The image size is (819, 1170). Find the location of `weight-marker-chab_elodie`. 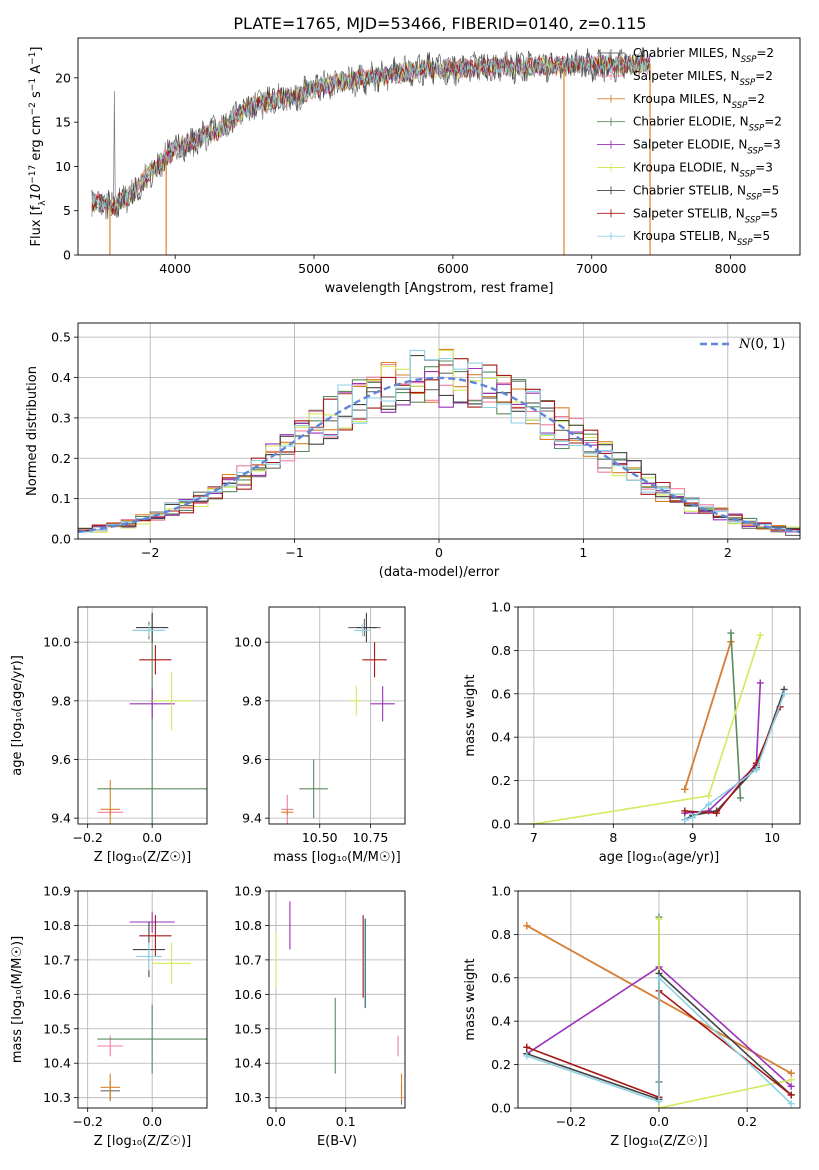

weight-marker-chab_elodie is located at coordinates (740, 798).